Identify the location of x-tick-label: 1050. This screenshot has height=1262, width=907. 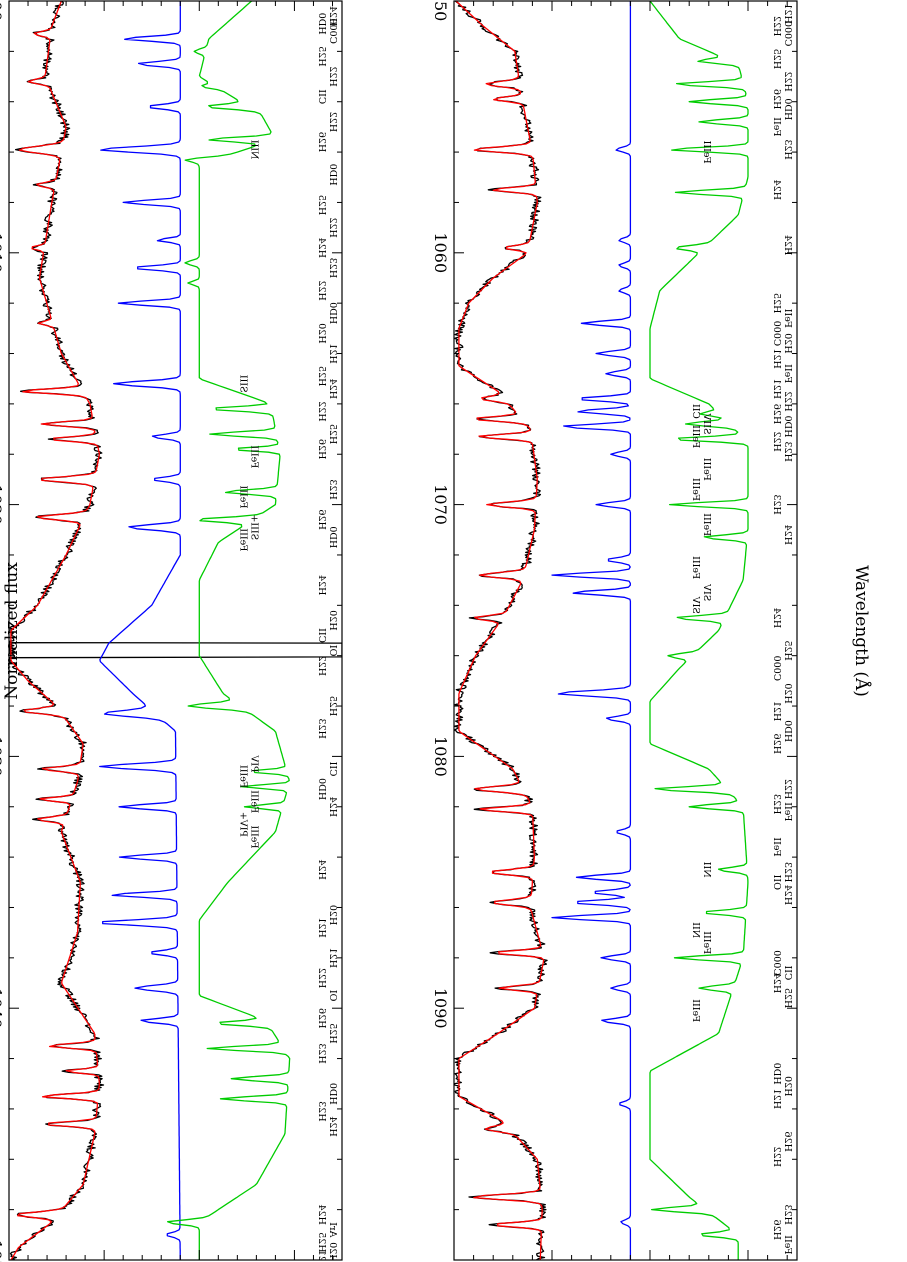
(440, 10).